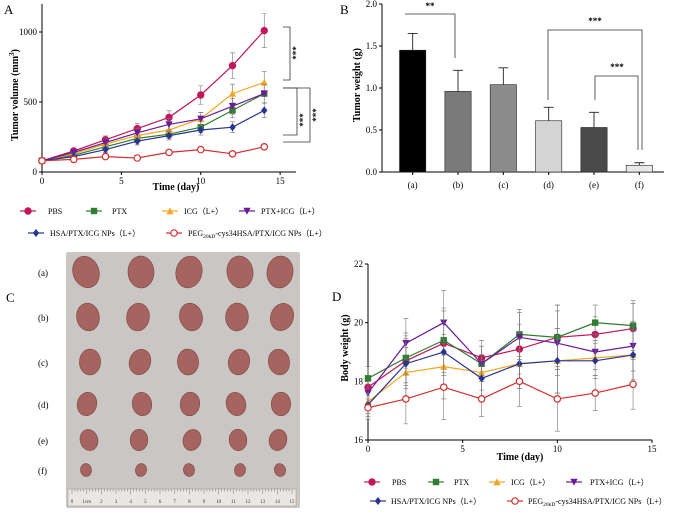 Image resolution: width=674 pixels, height=518 pixels. Describe the element at coordinates (183, 366) in the screenshot. I see `tumor-grid` at that location.